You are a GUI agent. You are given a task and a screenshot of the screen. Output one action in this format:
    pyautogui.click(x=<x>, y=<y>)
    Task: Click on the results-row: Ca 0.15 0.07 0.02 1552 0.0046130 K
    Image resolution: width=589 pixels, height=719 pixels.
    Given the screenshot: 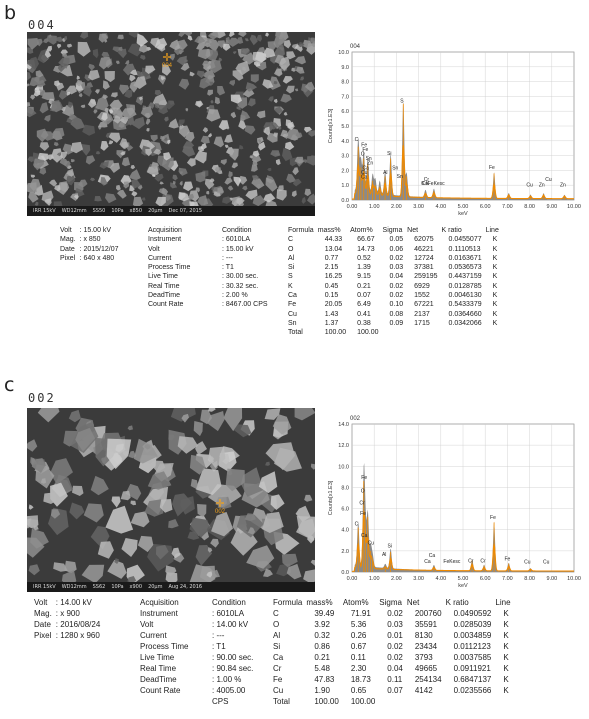 What is the action you would take?
    pyautogui.click(x=393, y=295)
    